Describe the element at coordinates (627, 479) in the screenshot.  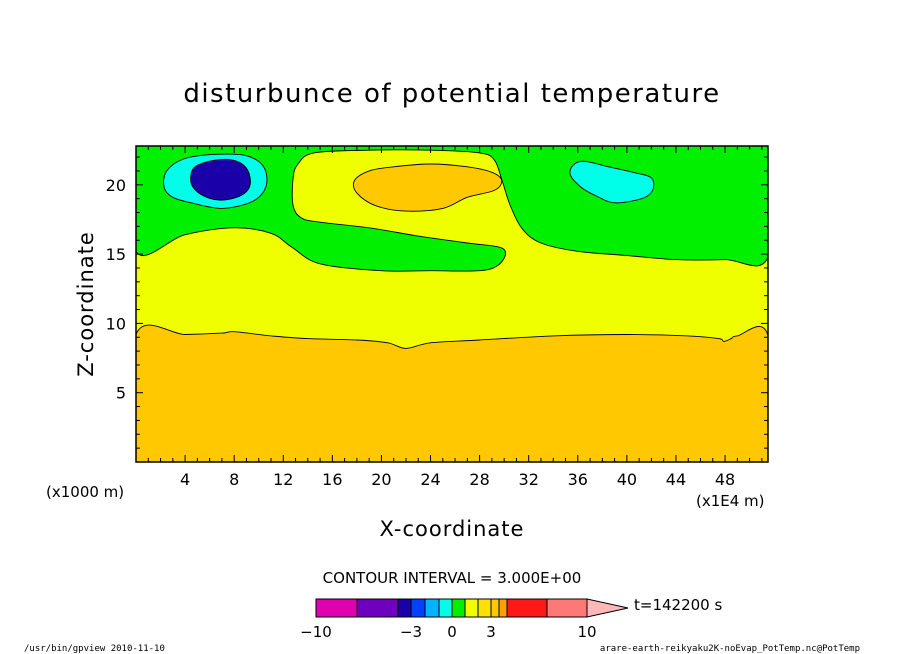
I see `x-tick-label: 40` at that location.